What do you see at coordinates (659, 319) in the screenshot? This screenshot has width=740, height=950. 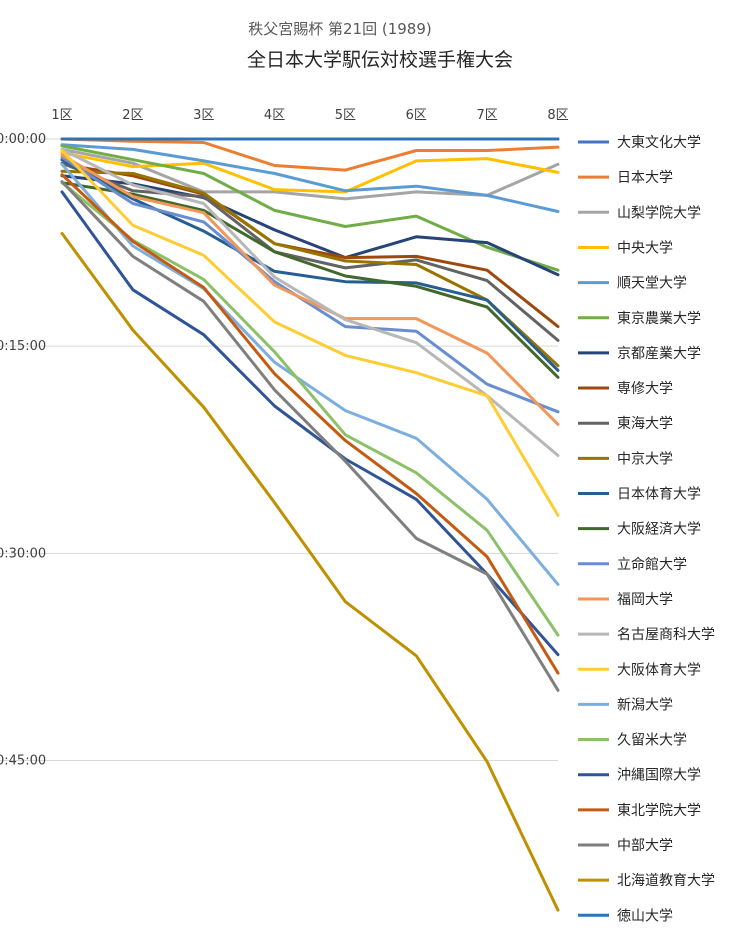 I see `legend-entry: 東京農業大学` at bounding box center [659, 319].